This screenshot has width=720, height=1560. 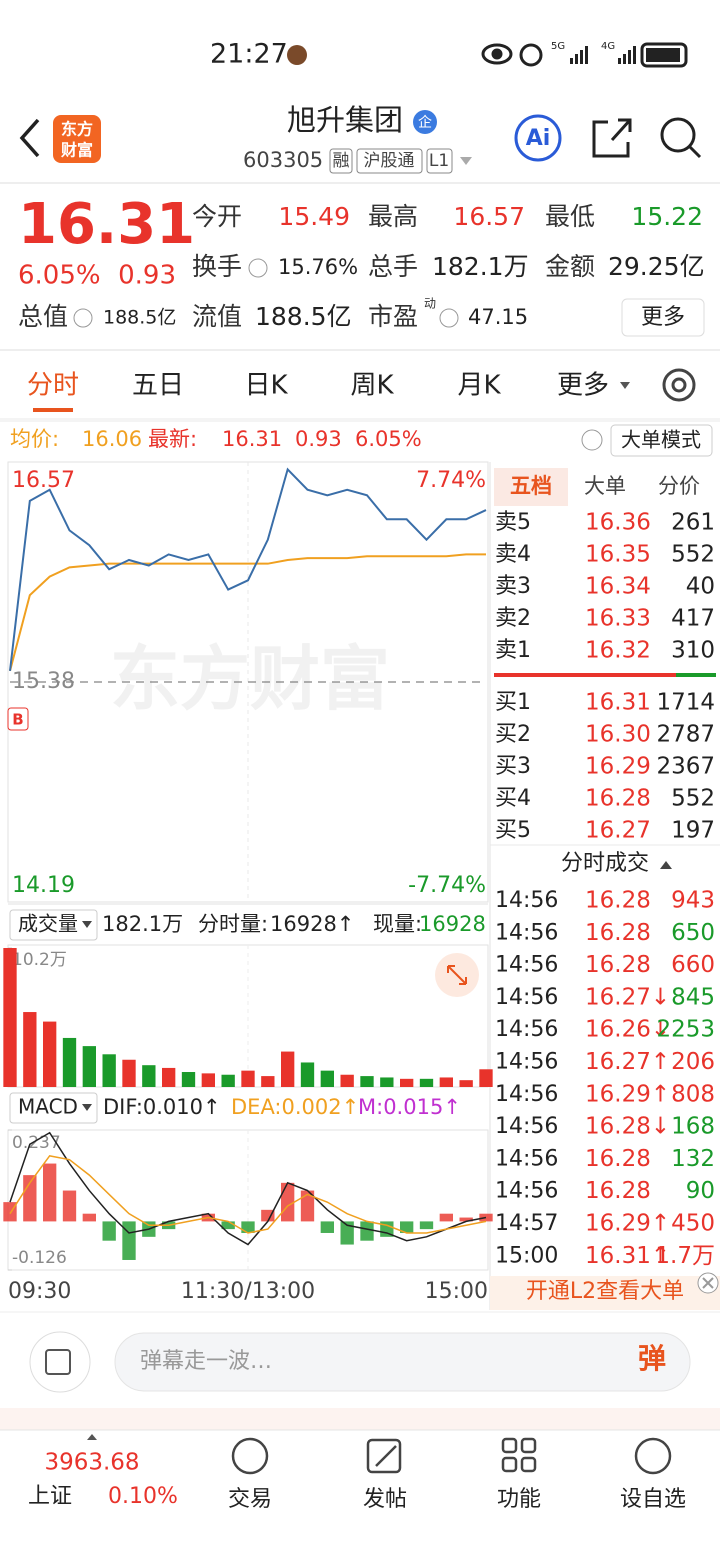 What do you see at coordinates (685, 767) in the screenshot?
I see `bids: 2367` at bounding box center [685, 767].